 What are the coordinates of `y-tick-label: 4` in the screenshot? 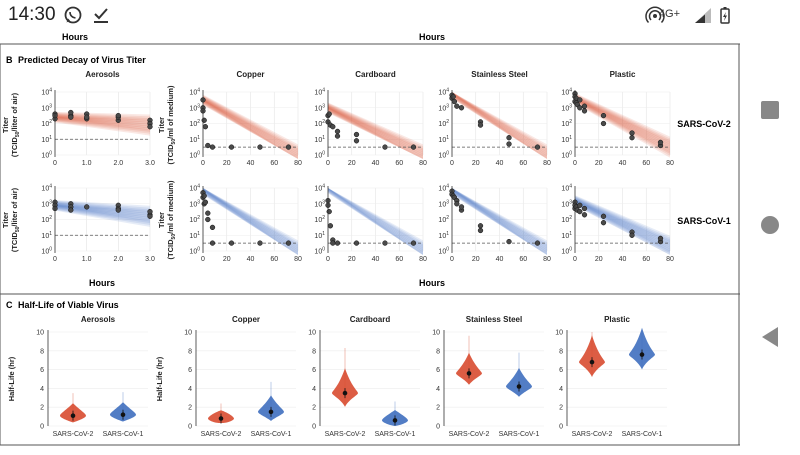 It's located at (314, 389).